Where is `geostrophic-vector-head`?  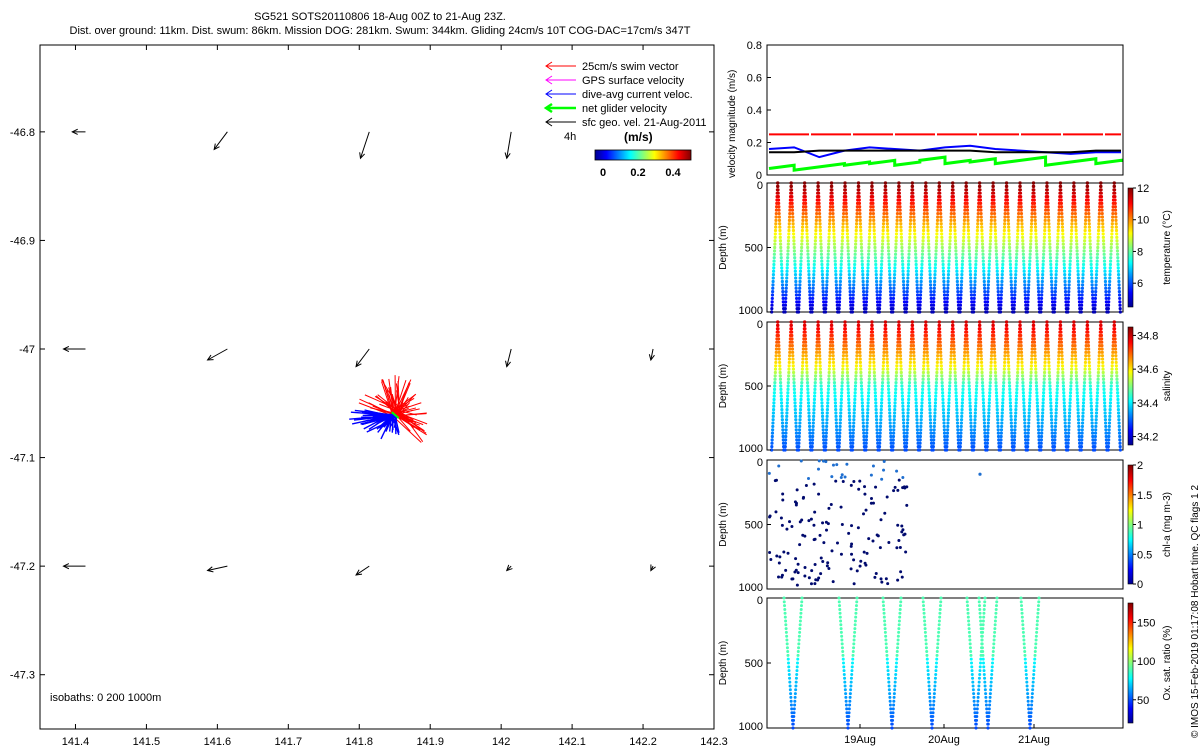
geostrophic-vector-head is located at coordinates (359, 572).